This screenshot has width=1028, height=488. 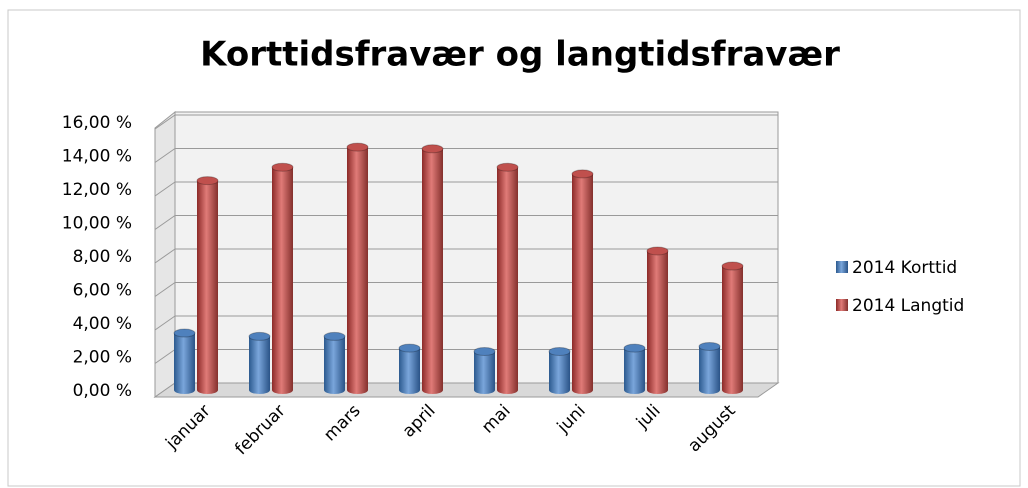 What do you see at coordinates (102, 358) in the screenshot?
I see `y-tick-label: 2,00 %` at bounding box center [102, 358].